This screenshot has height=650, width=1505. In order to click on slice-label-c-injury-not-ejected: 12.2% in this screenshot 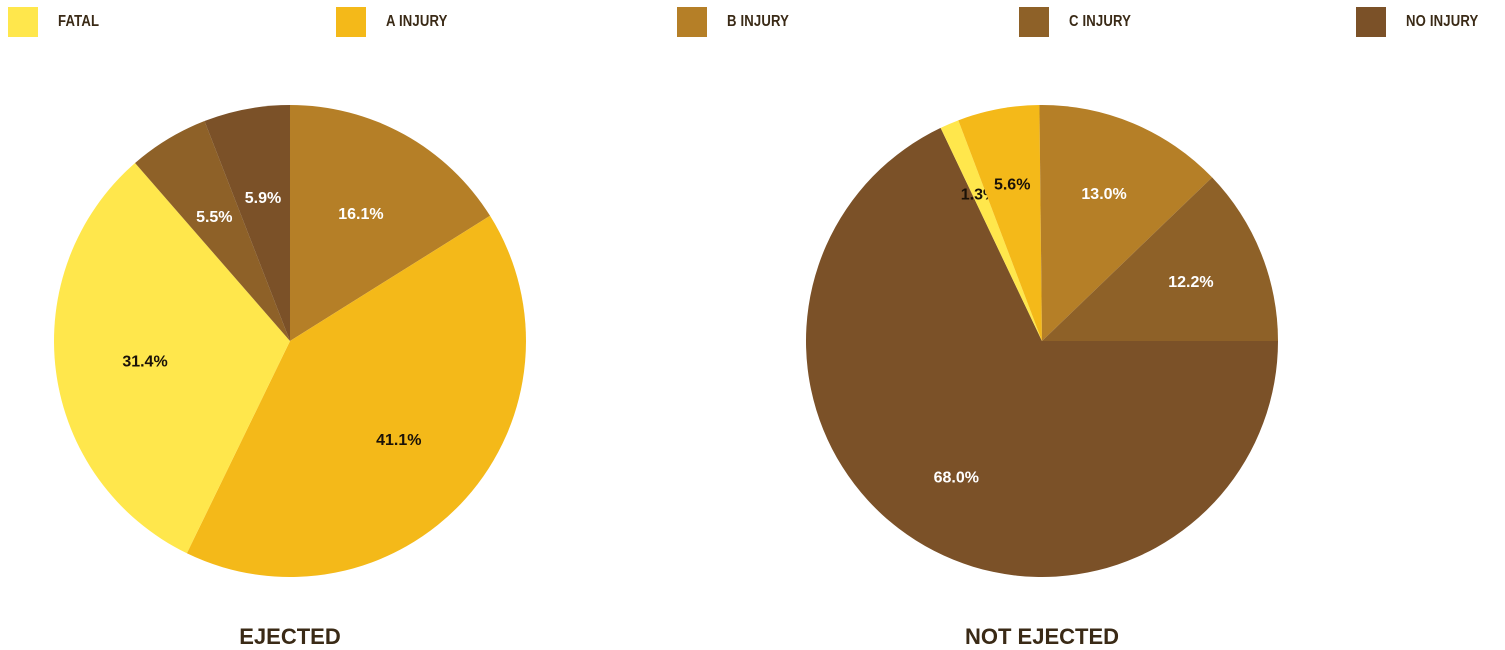, I will do `click(1190, 282)`.